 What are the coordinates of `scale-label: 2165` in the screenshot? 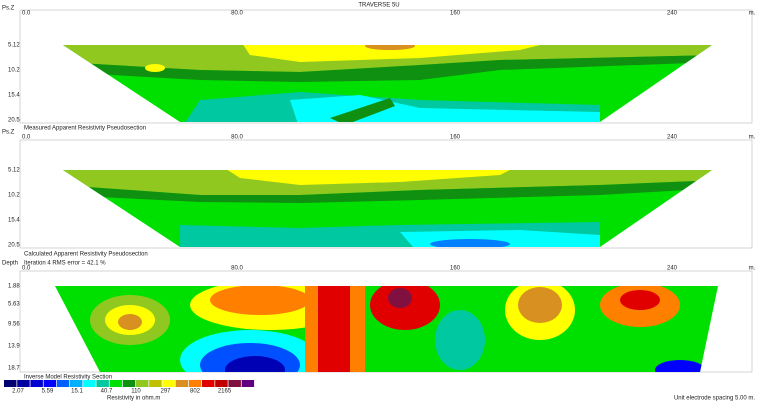 It's located at (225, 392).